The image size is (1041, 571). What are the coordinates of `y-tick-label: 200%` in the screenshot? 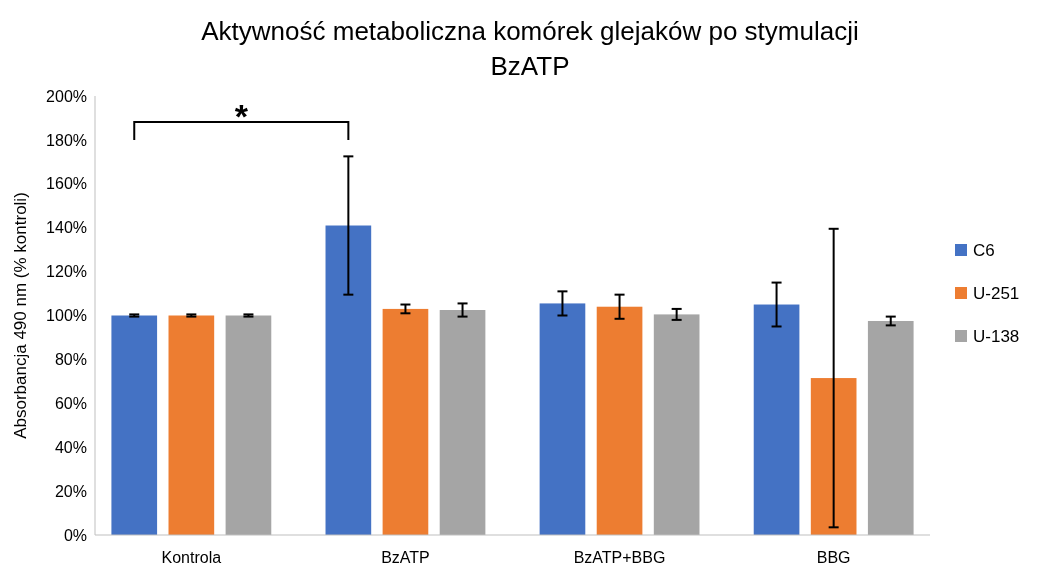 It's located at (66, 96).